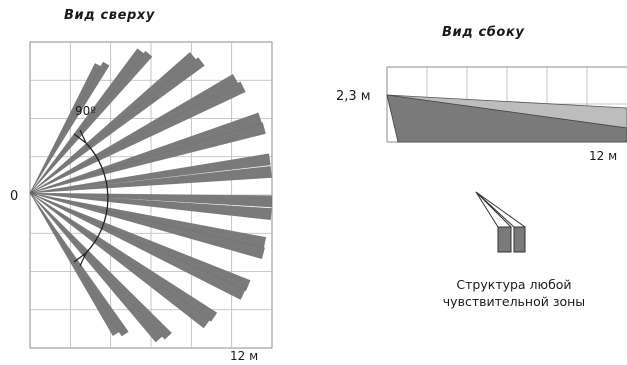 This screenshot has width=627, height=365. What do you see at coordinates (603, 156) in the screenshot?
I see `side-range-label: 12 м` at bounding box center [603, 156].